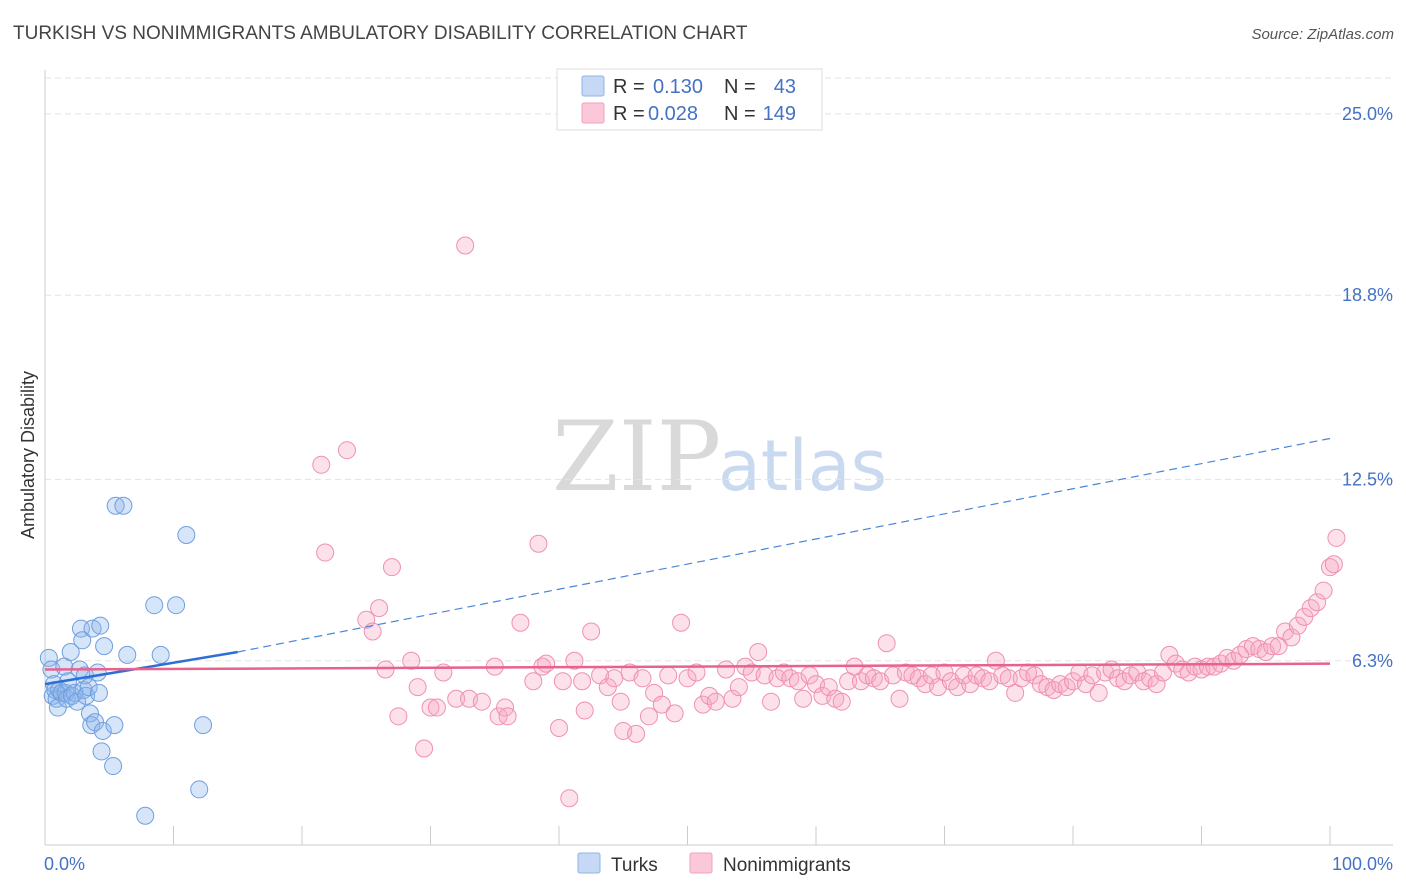 This screenshot has height=892, width=1406. I want to click on y-tick-label: 12.5%, so click(1367, 479).